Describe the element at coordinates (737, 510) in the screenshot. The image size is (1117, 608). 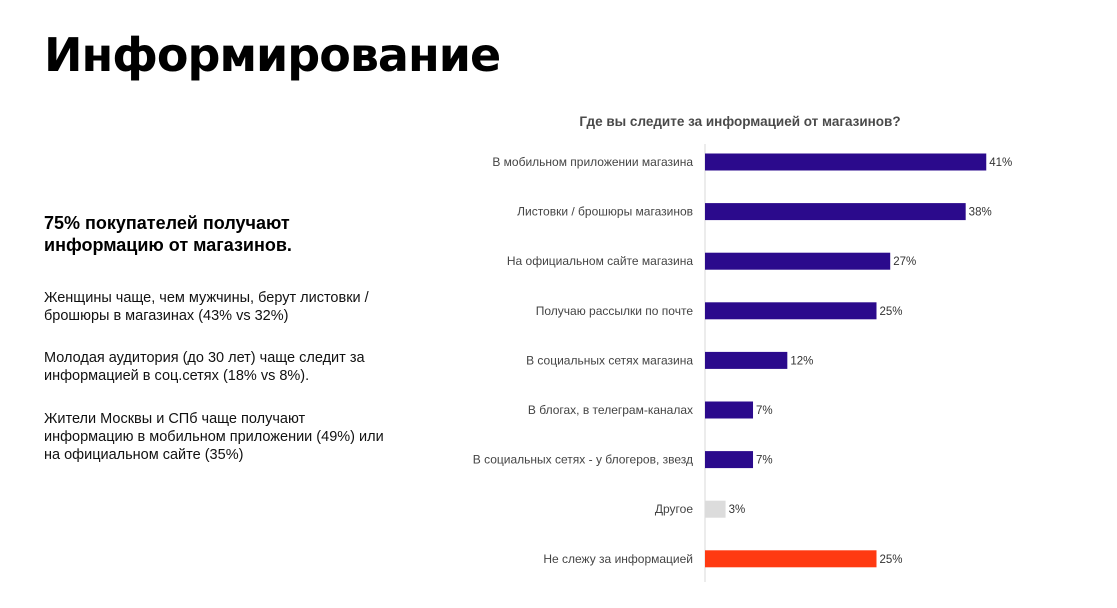
I see `value-label: 3%` at that location.